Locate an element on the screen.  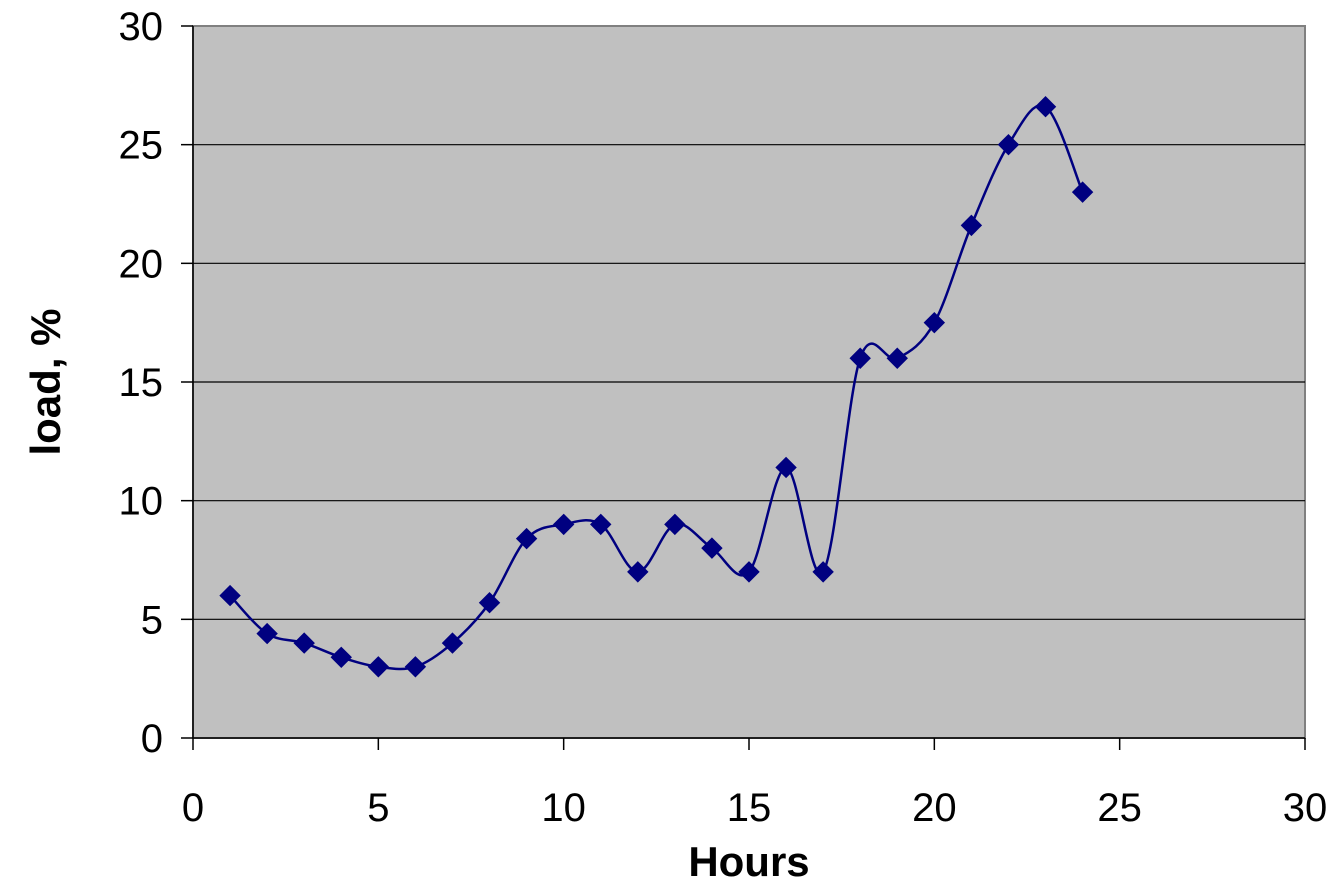
y-tick-label: 20 is located at coordinates (141, 264).